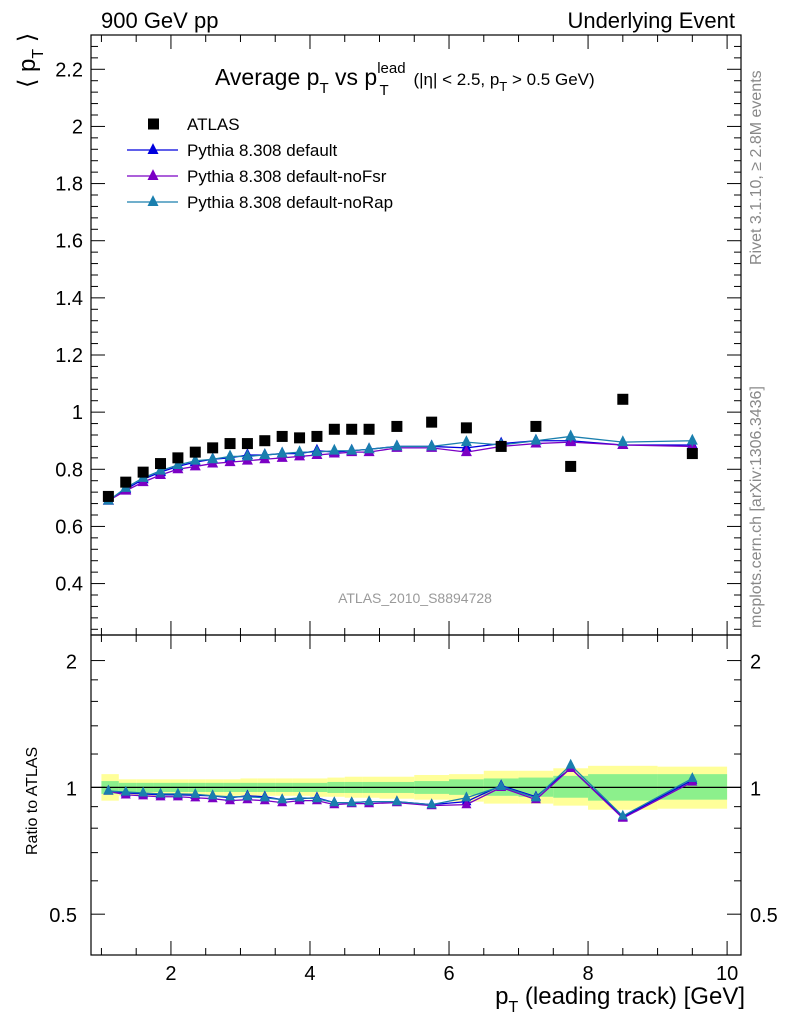  I want to click on header-right: Underlying Event, so click(651, 20).